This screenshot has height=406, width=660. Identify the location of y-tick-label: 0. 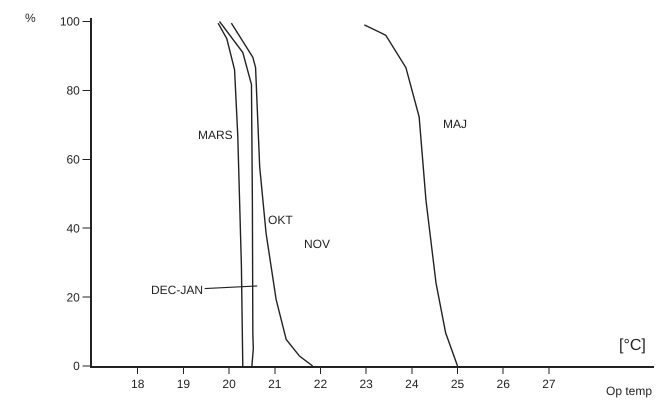
(76, 366).